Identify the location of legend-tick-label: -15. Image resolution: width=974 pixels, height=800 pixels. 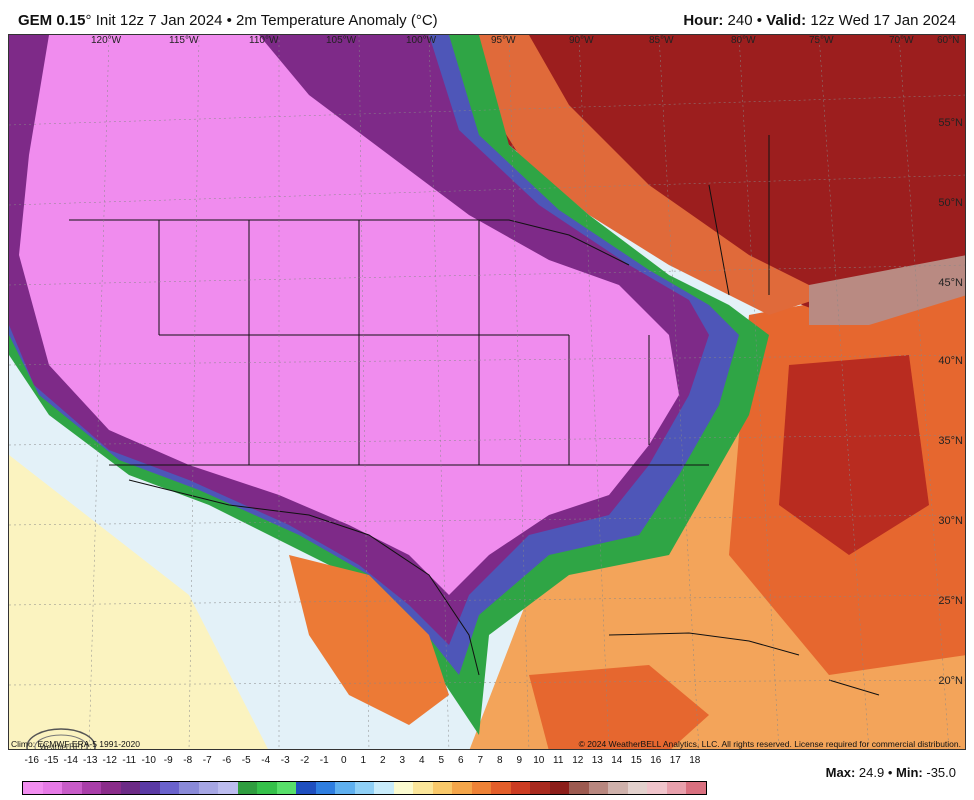
(51, 760).